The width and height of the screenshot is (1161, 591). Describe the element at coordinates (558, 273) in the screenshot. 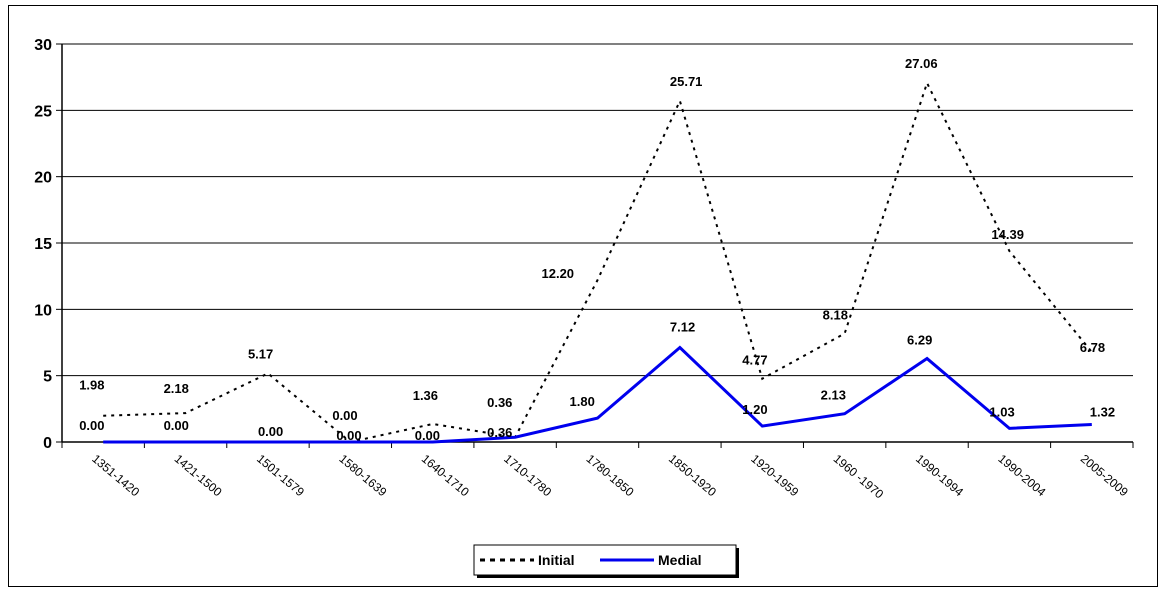

I see `data-label-initial: 12.20` at that location.